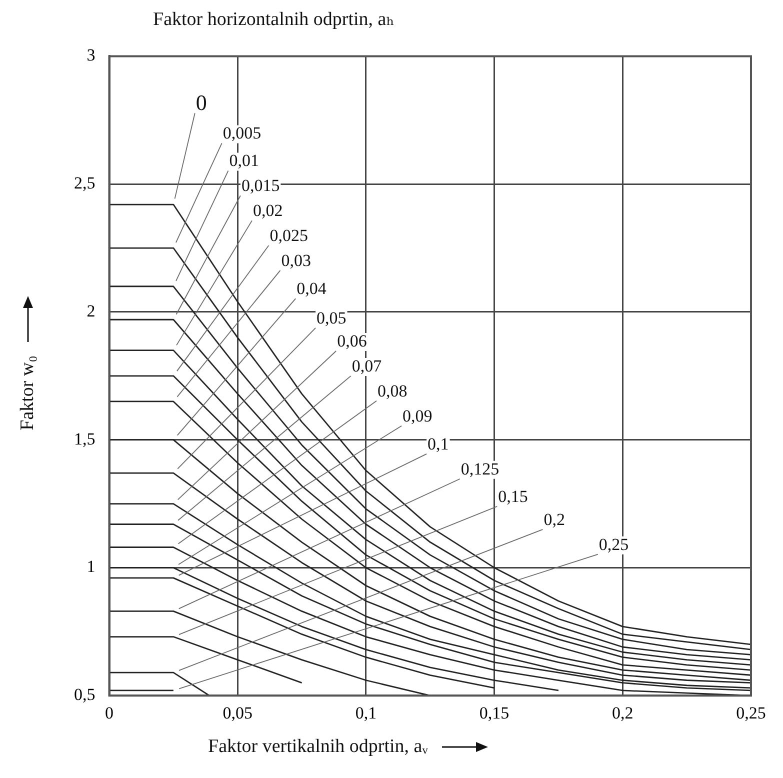 This screenshot has width=783, height=778. What do you see at coordinates (273, 19) in the screenshot?
I see `chart-title: Faktor horizontalnih odprtin, aₕ` at bounding box center [273, 19].